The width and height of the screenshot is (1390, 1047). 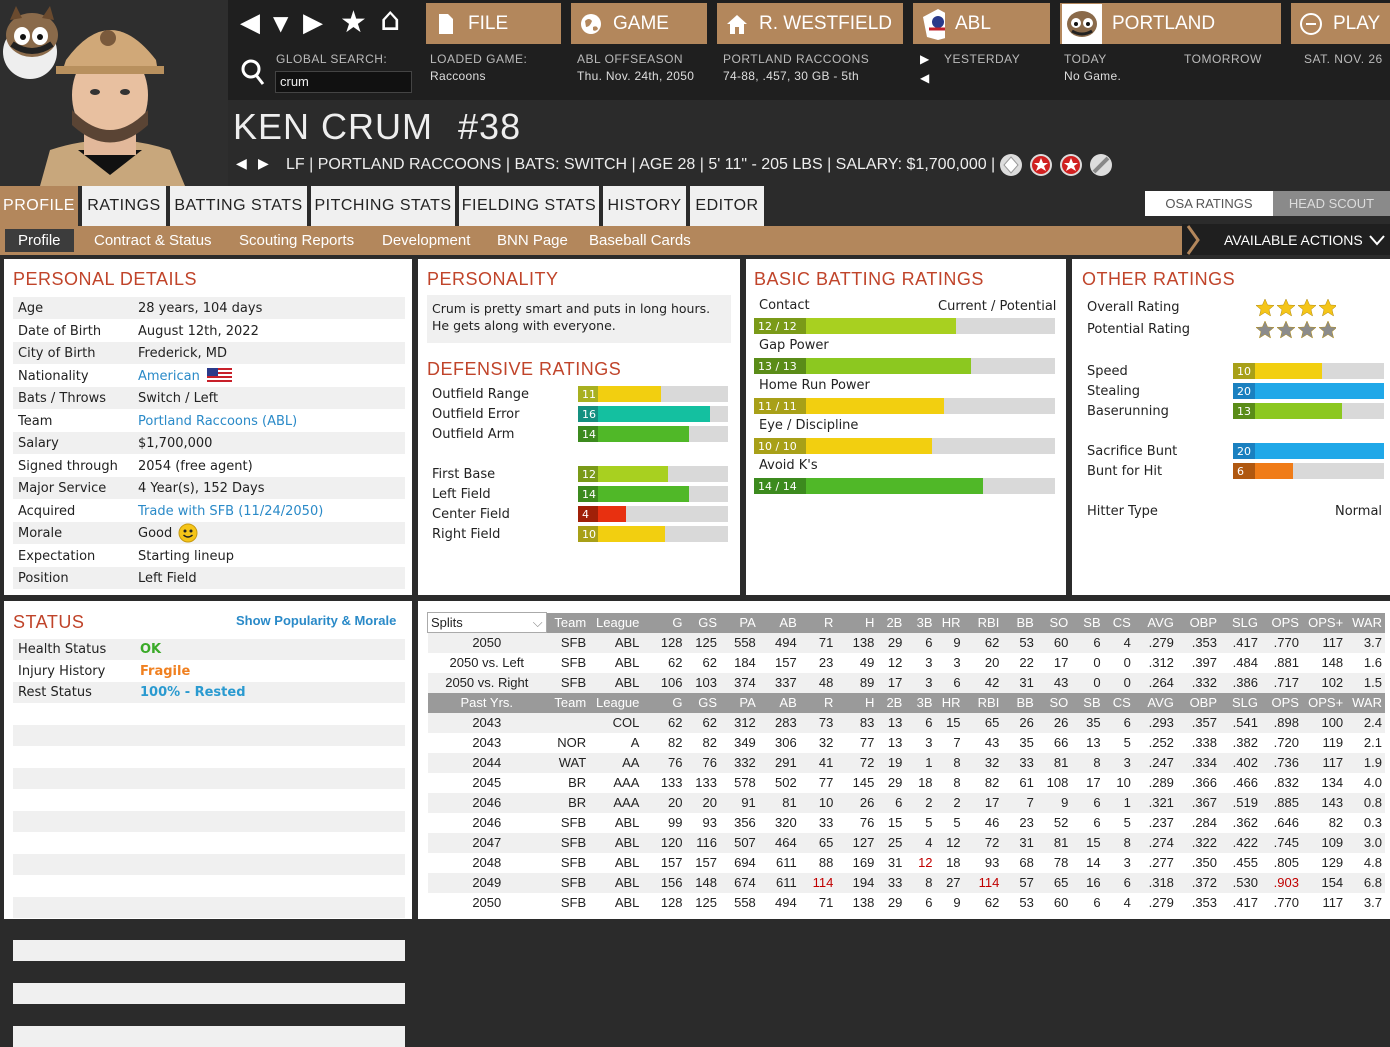 I want to click on rating-label: Avoid K's, so click(x=788, y=465).